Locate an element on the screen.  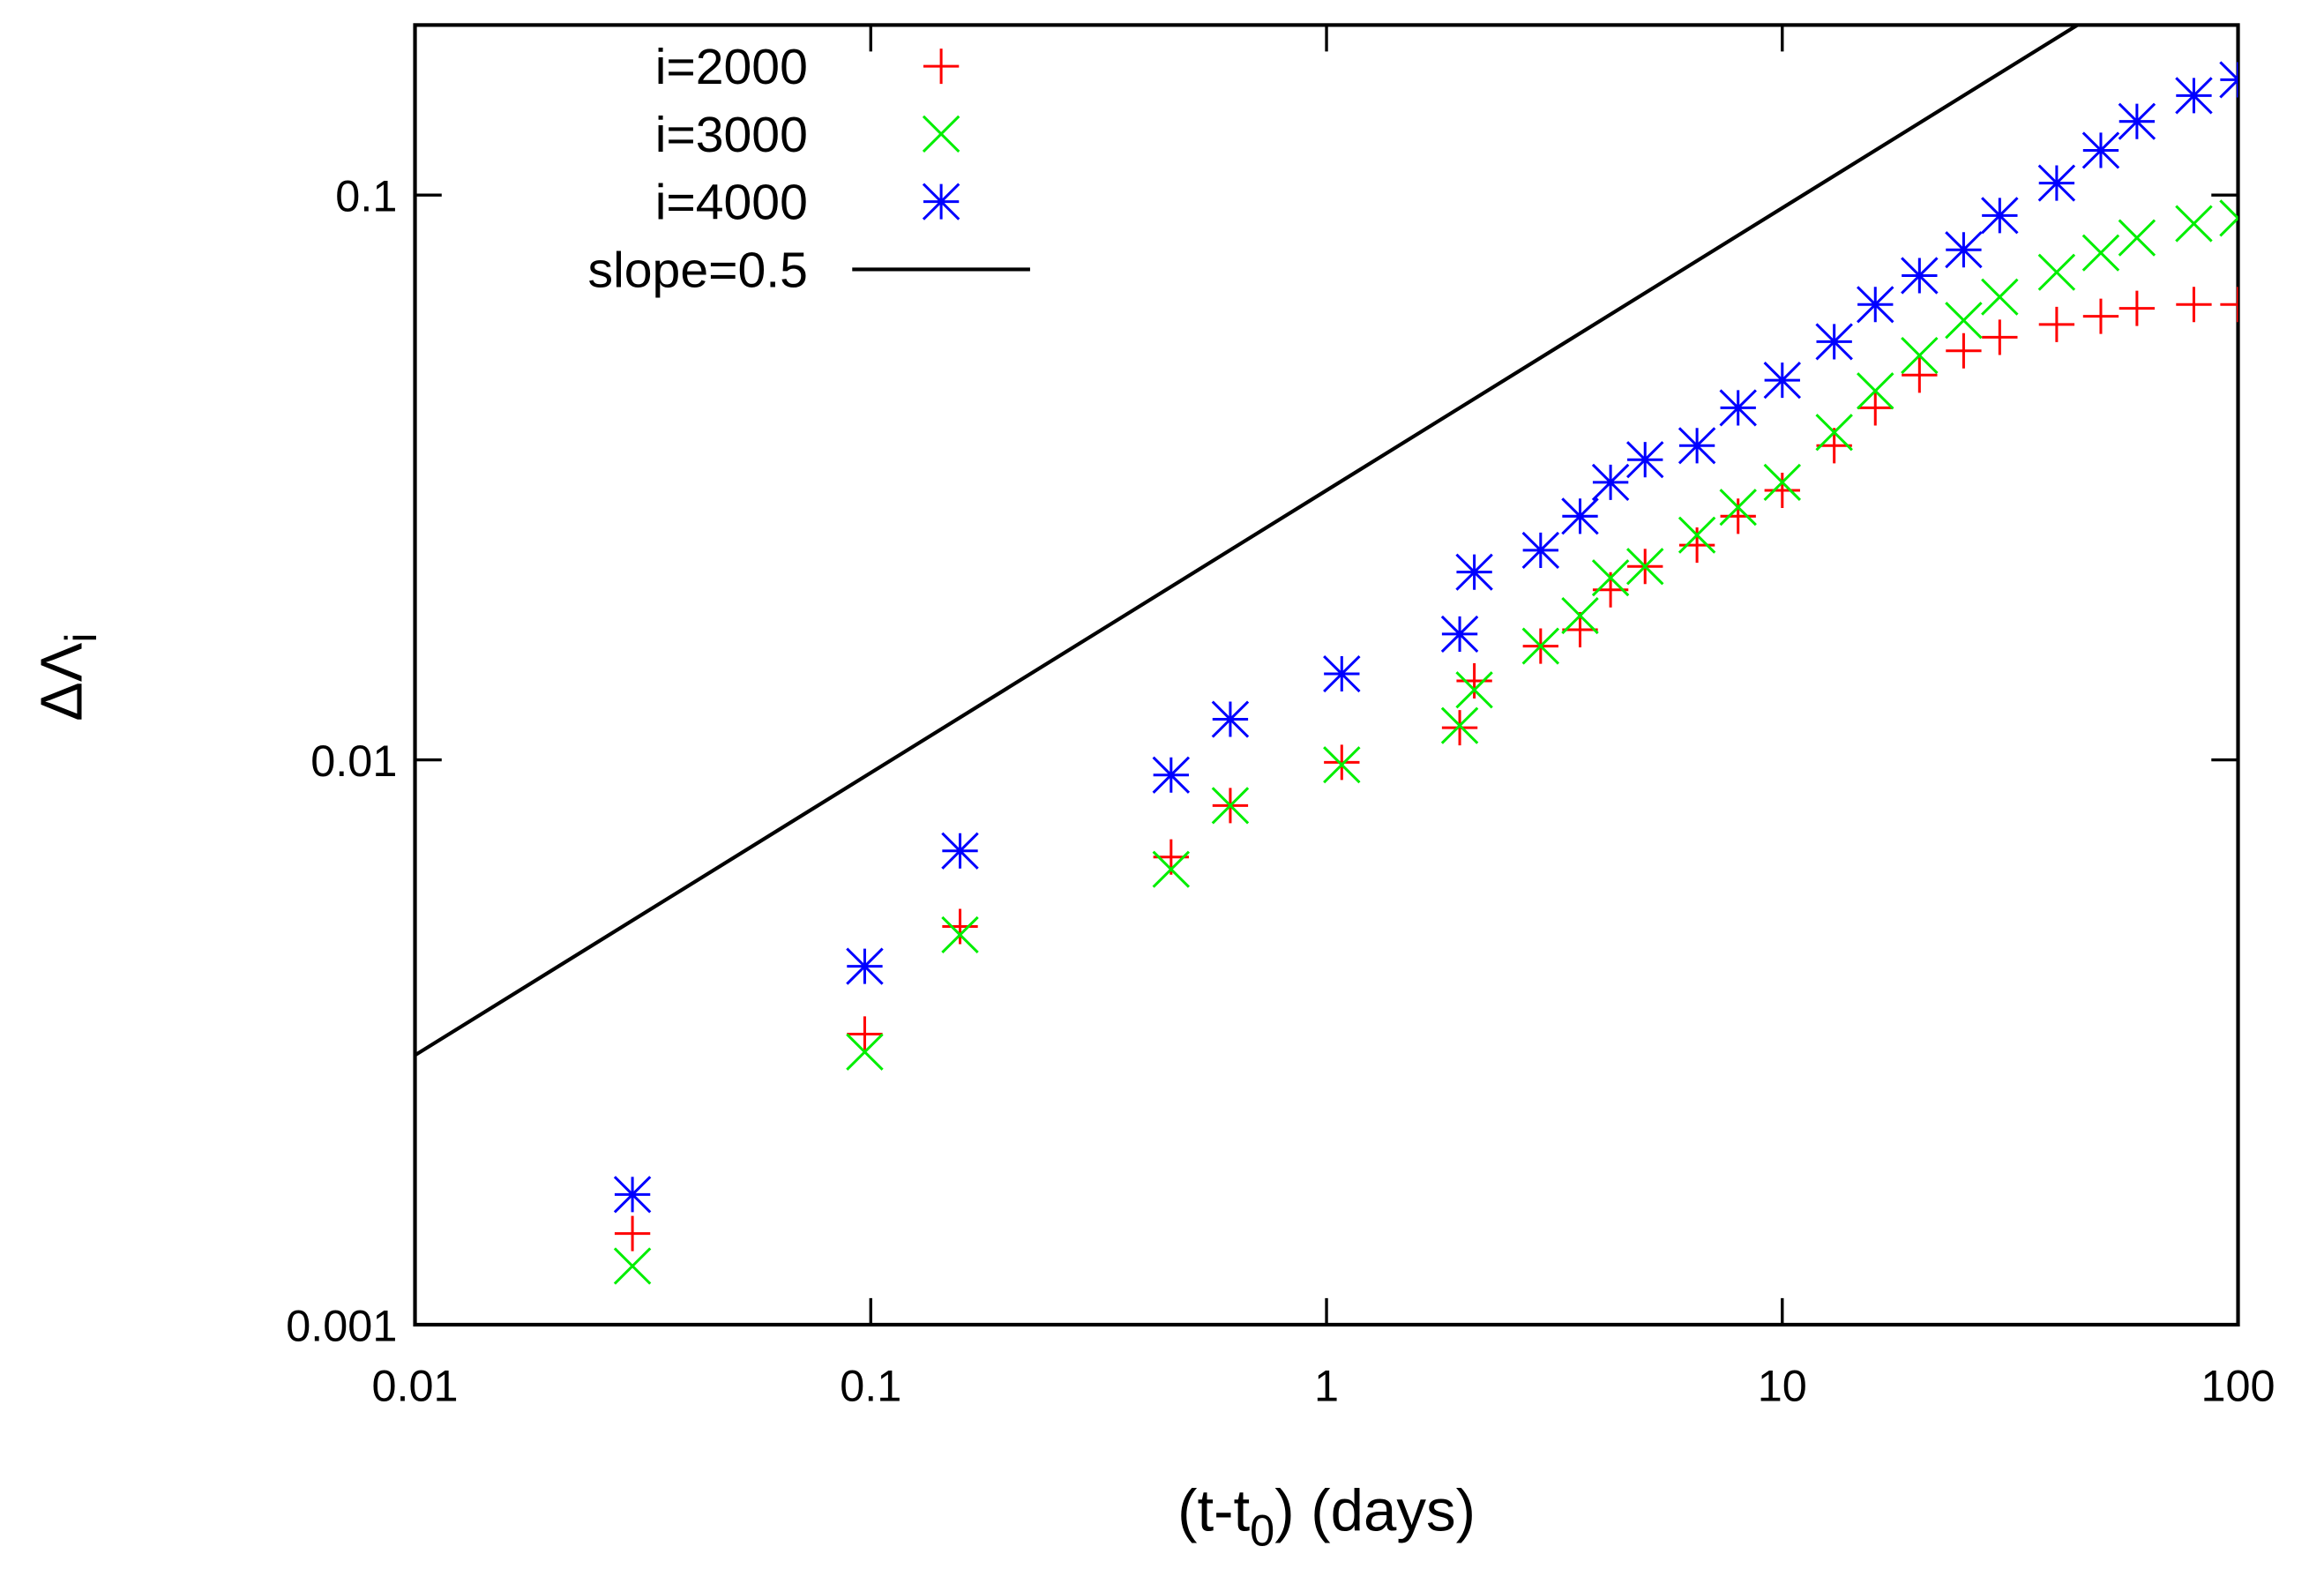
x-tick-label: 0.1 is located at coordinates (870, 1386).